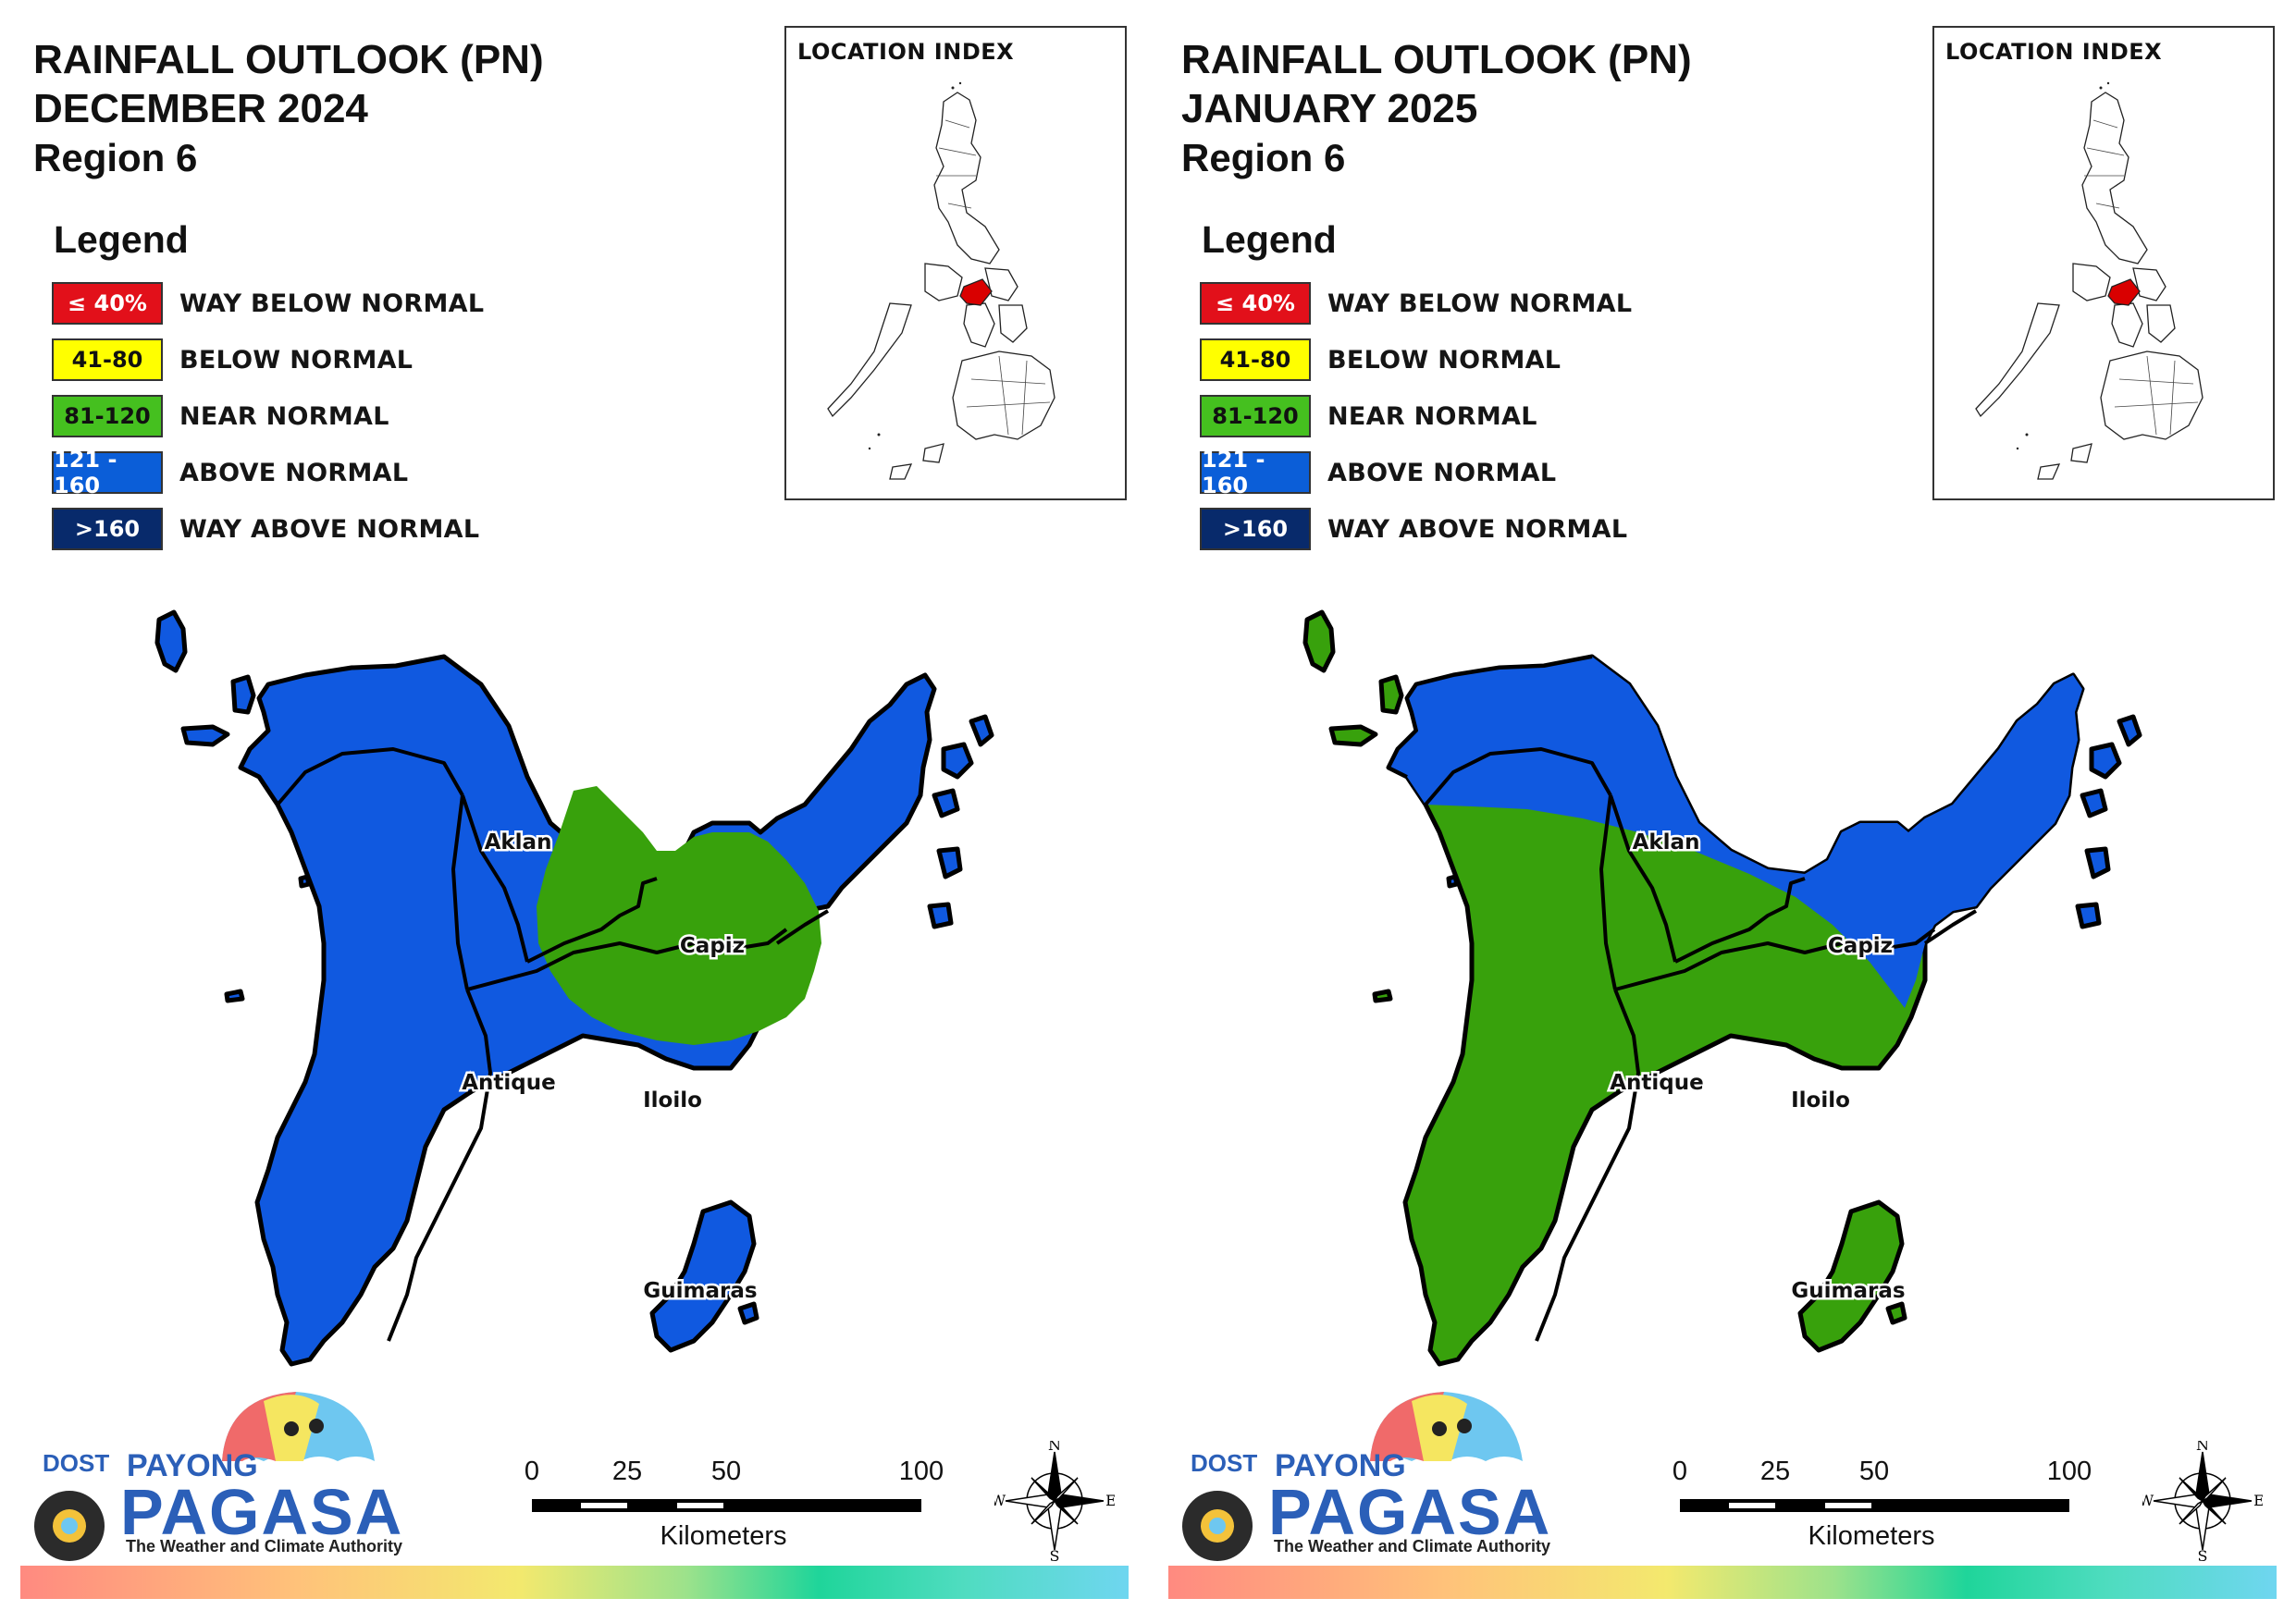 The height and width of the screenshot is (1623, 2296). What do you see at coordinates (262, 1512) in the screenshot?
I see `pagasa-text: PAGASA` at bounding box center [262, 1512].